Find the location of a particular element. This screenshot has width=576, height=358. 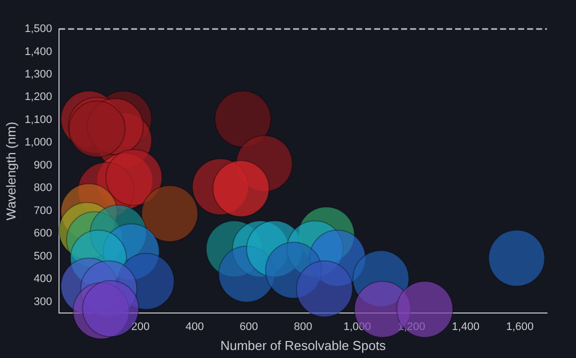

y-tick-label: 1,300 is located at coordinates (38, 74).